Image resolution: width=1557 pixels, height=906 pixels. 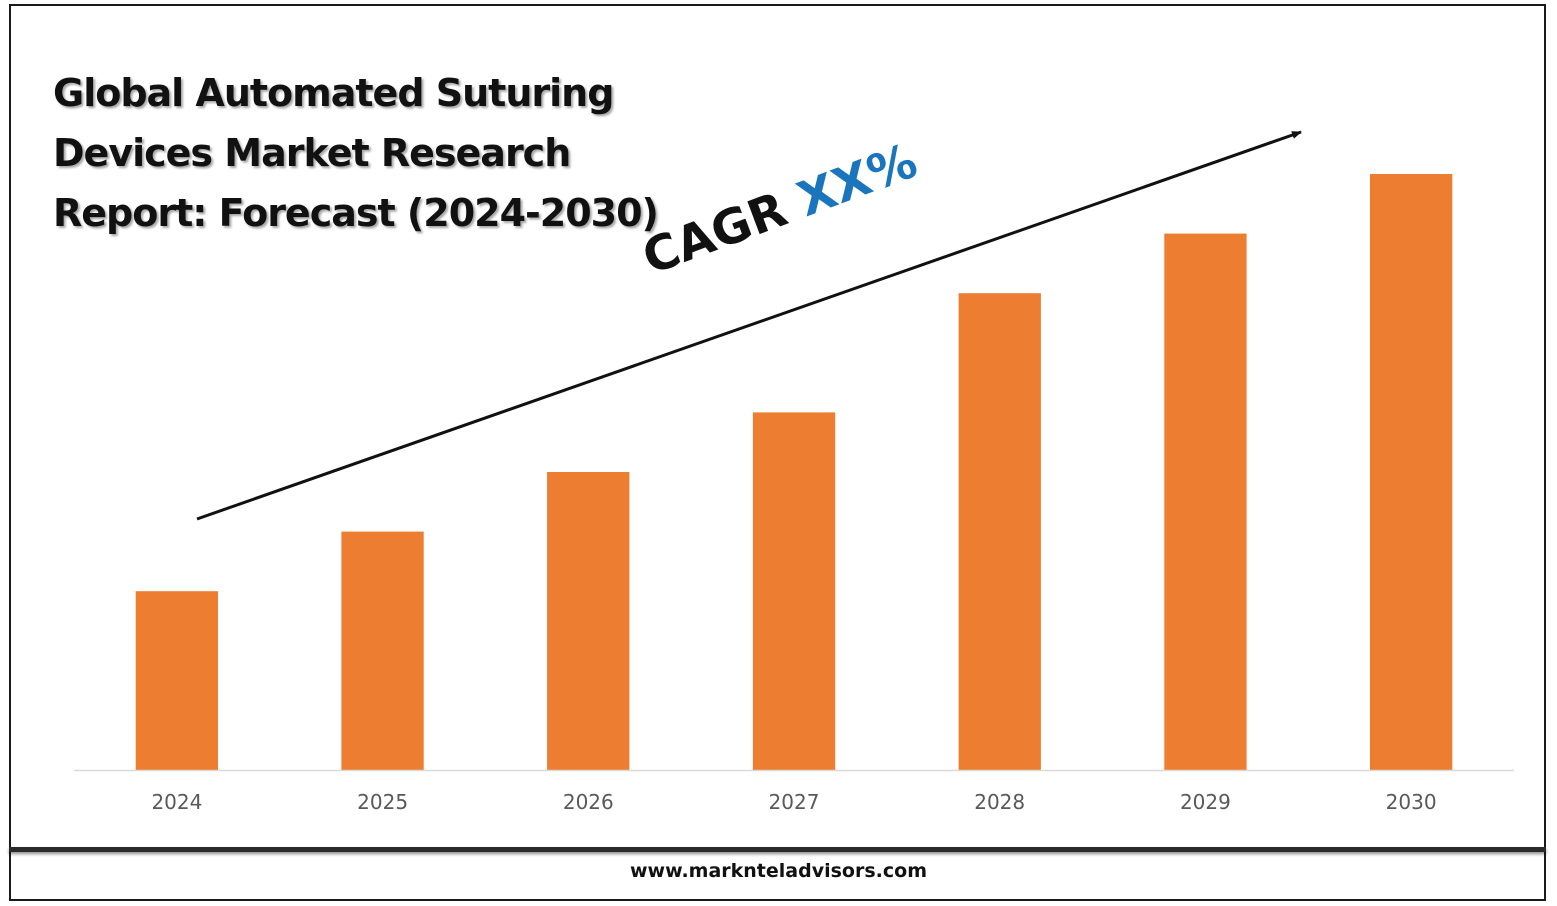 What do you see at coordinates (382, 802) in the screenshot?
I see `x-tick-label-2025: 2025` at bounding box center [382, 802].